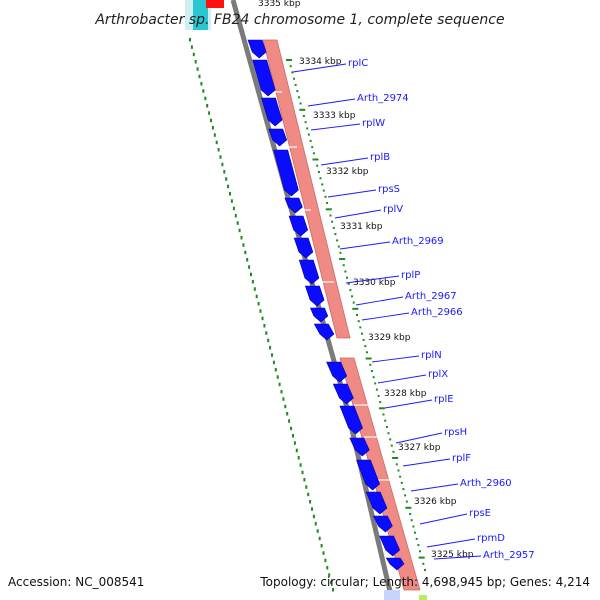  I want to click on gene-label: rpmD, so click(491, 538).